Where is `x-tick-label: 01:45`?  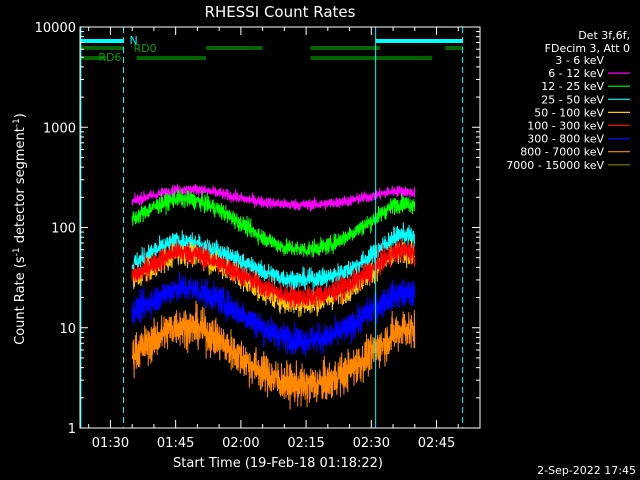
x-tick-label: 01:45 is located at coordinates (175, 443).